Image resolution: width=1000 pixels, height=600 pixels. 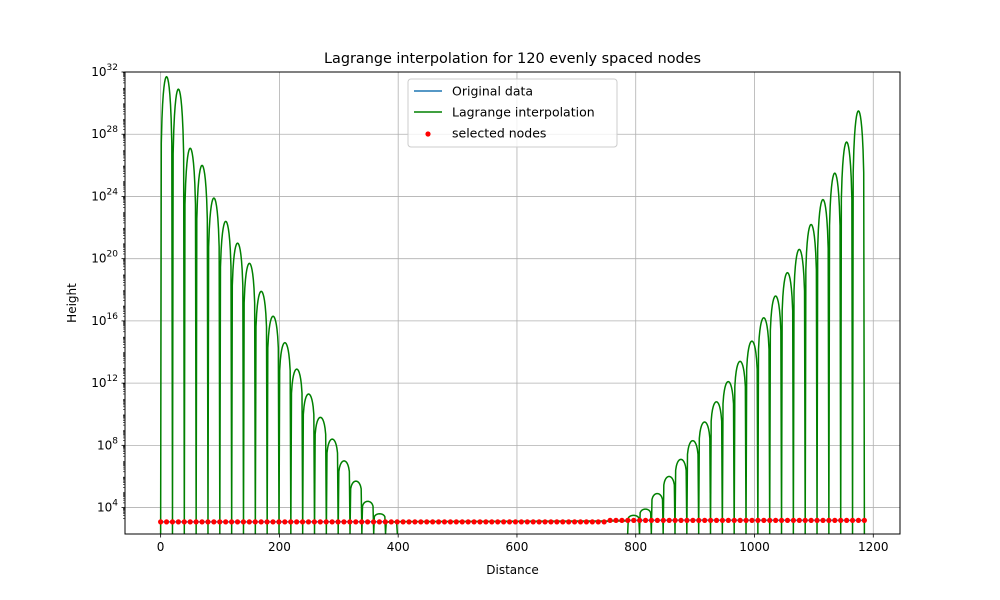 What do you see at coordinates (428, 134) in the screenshot?
I see `legend-selected-nodes-swatch` at bounding box center [428, 134].